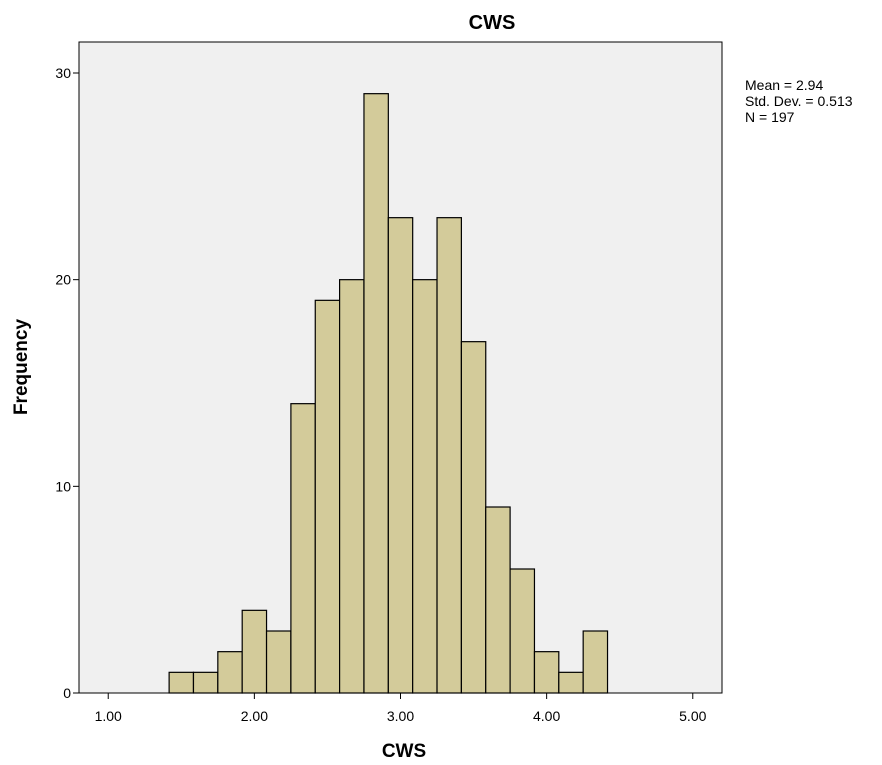  Describe the element at coordinates (404, 751) in the screenshot. I see `x-axis-label: CWS` at that location.